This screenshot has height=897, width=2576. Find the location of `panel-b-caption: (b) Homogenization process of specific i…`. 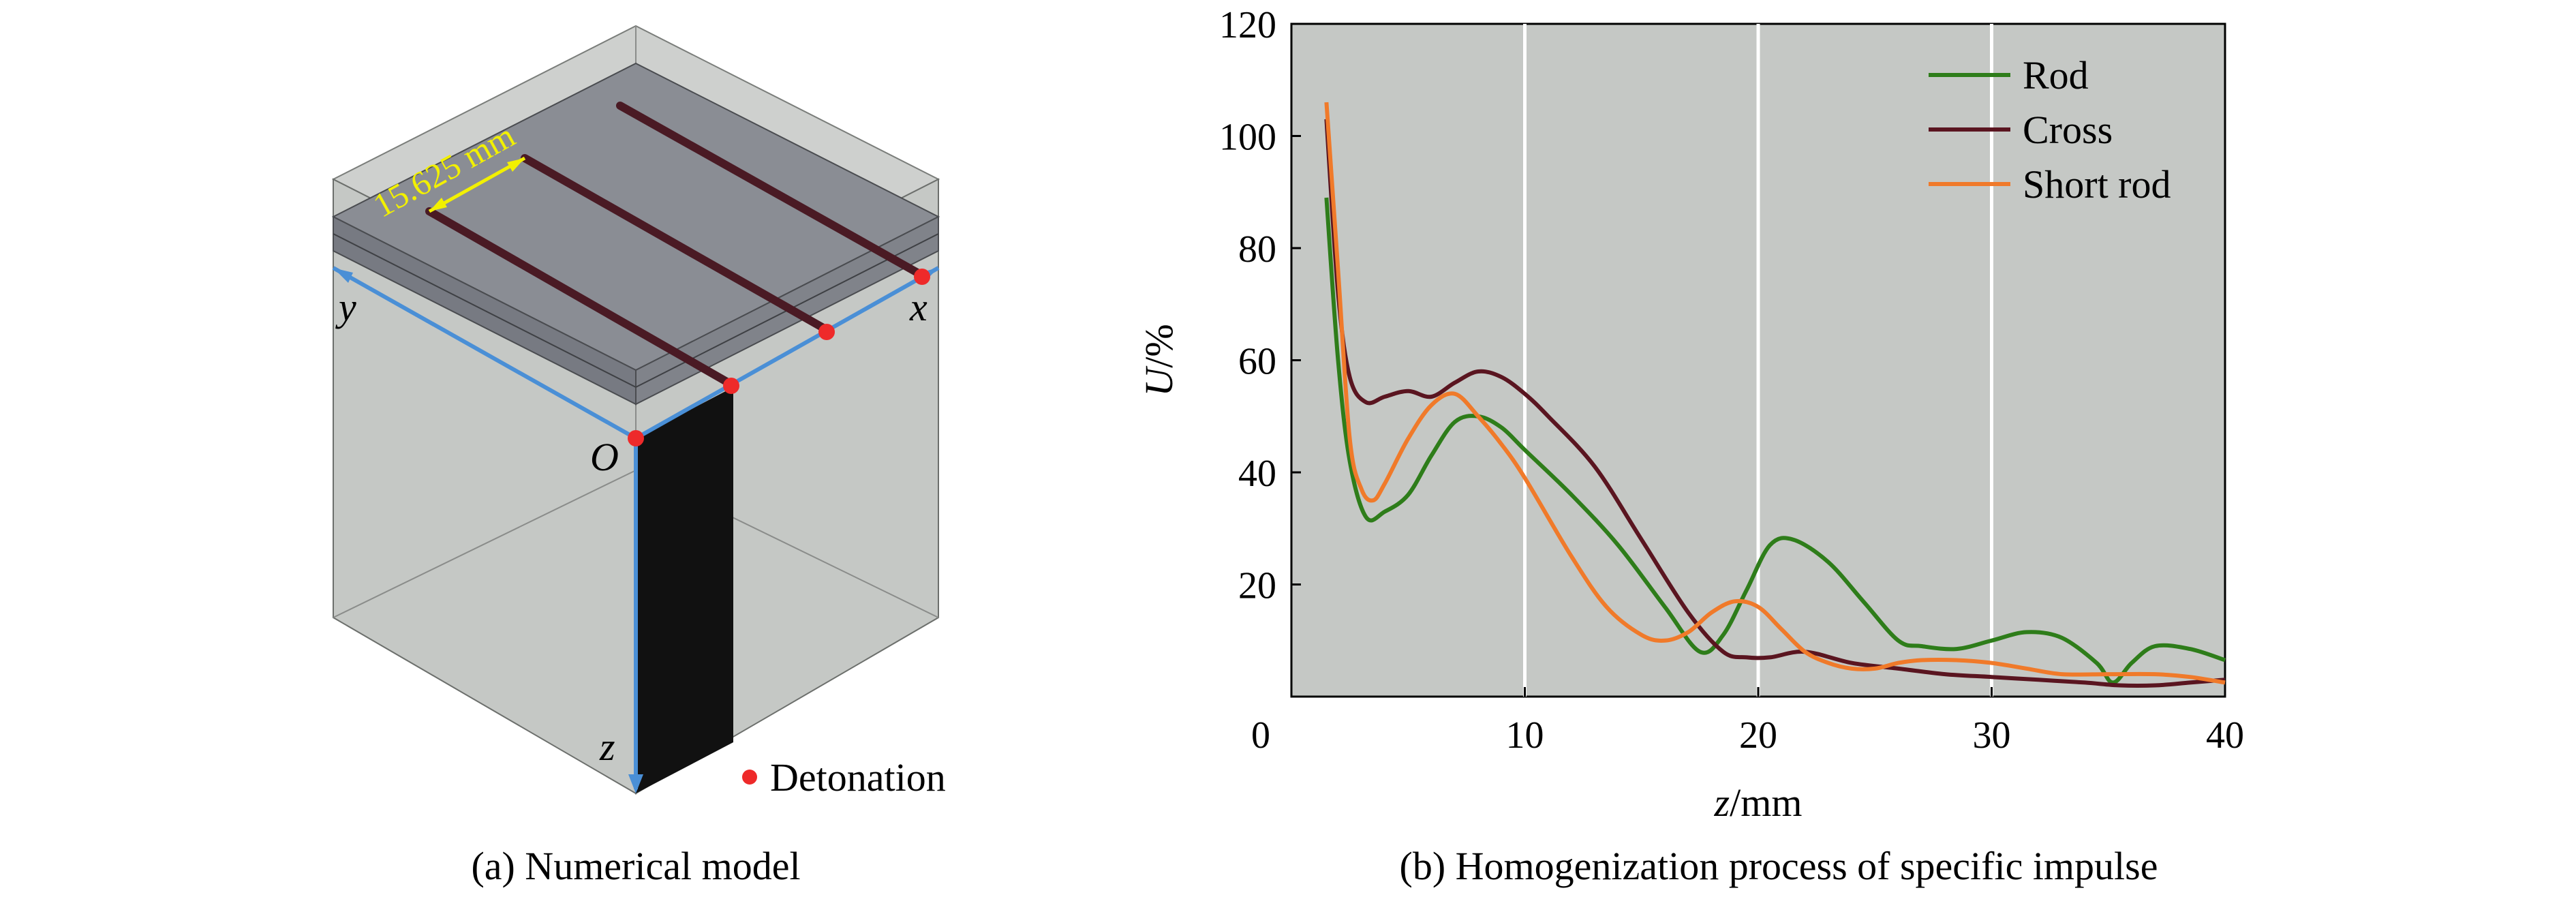

panel-b-caption: (b) Homogenization process of specific i… is located at coordinates (1779, 866).